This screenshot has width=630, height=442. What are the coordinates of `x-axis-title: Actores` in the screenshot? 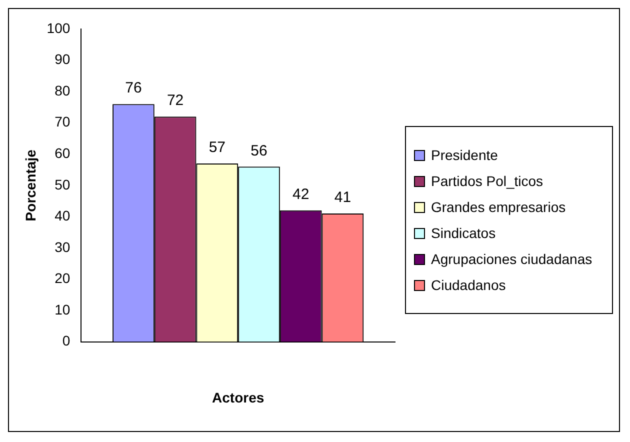 It's located at (238, 397).